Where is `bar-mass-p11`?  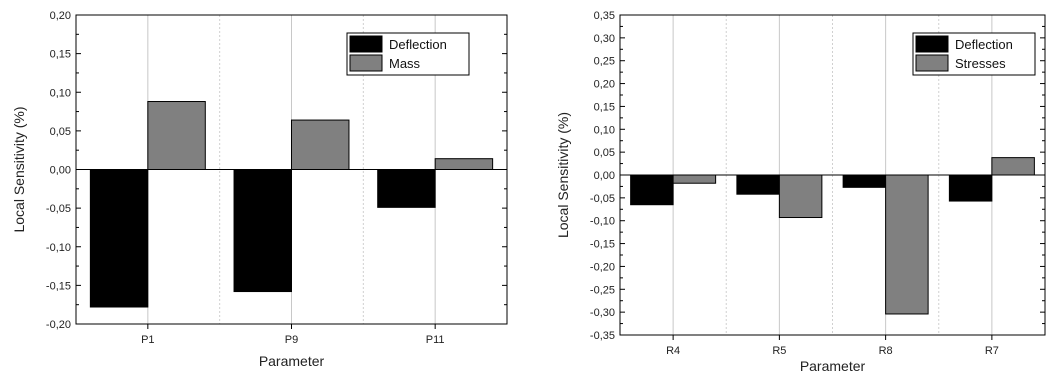 bar-mass-p11 is located at coordinates (464, 164).